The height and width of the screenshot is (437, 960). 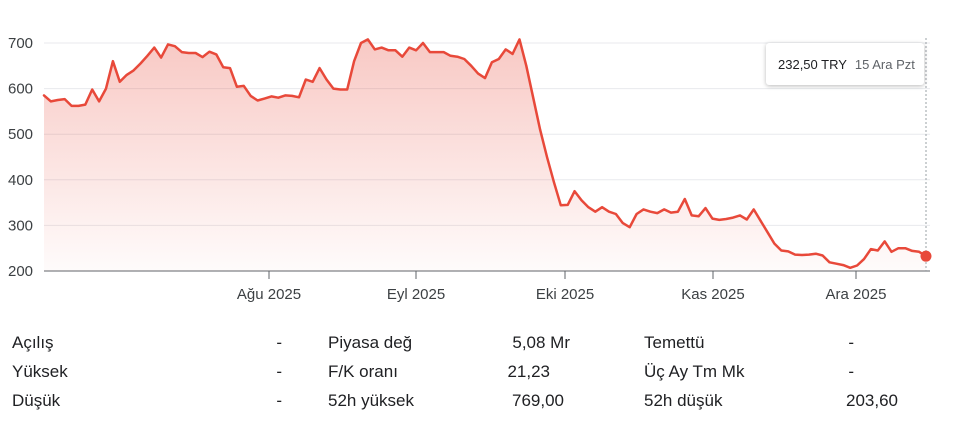 I want to click on stat-value-open: -, so click(x=279, y=342).